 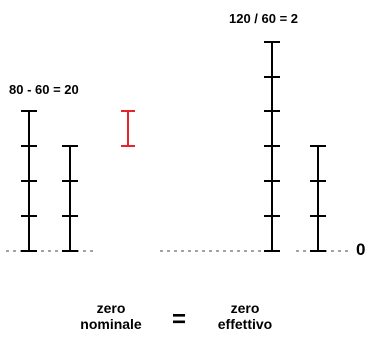 I want to click on caption-right-line2: effettivo, so click(x=245, y=324).